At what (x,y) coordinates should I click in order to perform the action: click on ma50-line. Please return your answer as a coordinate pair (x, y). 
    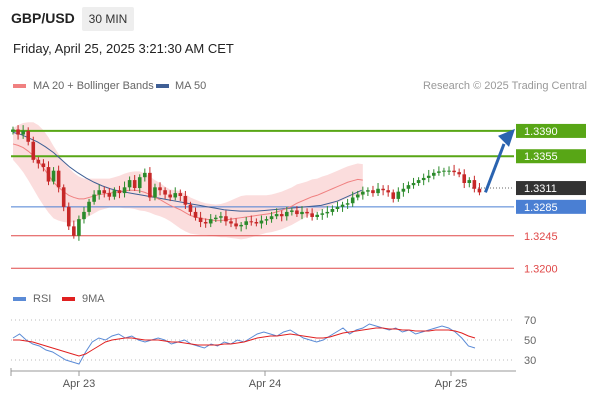
    Looking at the image, I should click on (187, 171).